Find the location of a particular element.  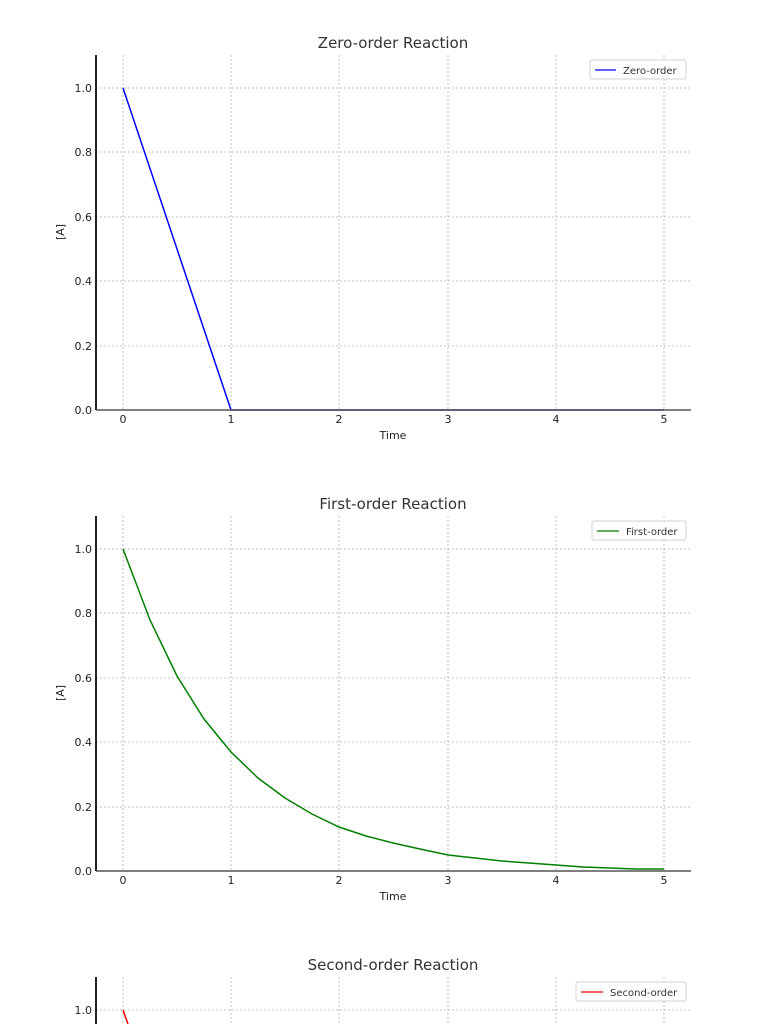

legend: Zero-order is located at coordinates (638, 69).